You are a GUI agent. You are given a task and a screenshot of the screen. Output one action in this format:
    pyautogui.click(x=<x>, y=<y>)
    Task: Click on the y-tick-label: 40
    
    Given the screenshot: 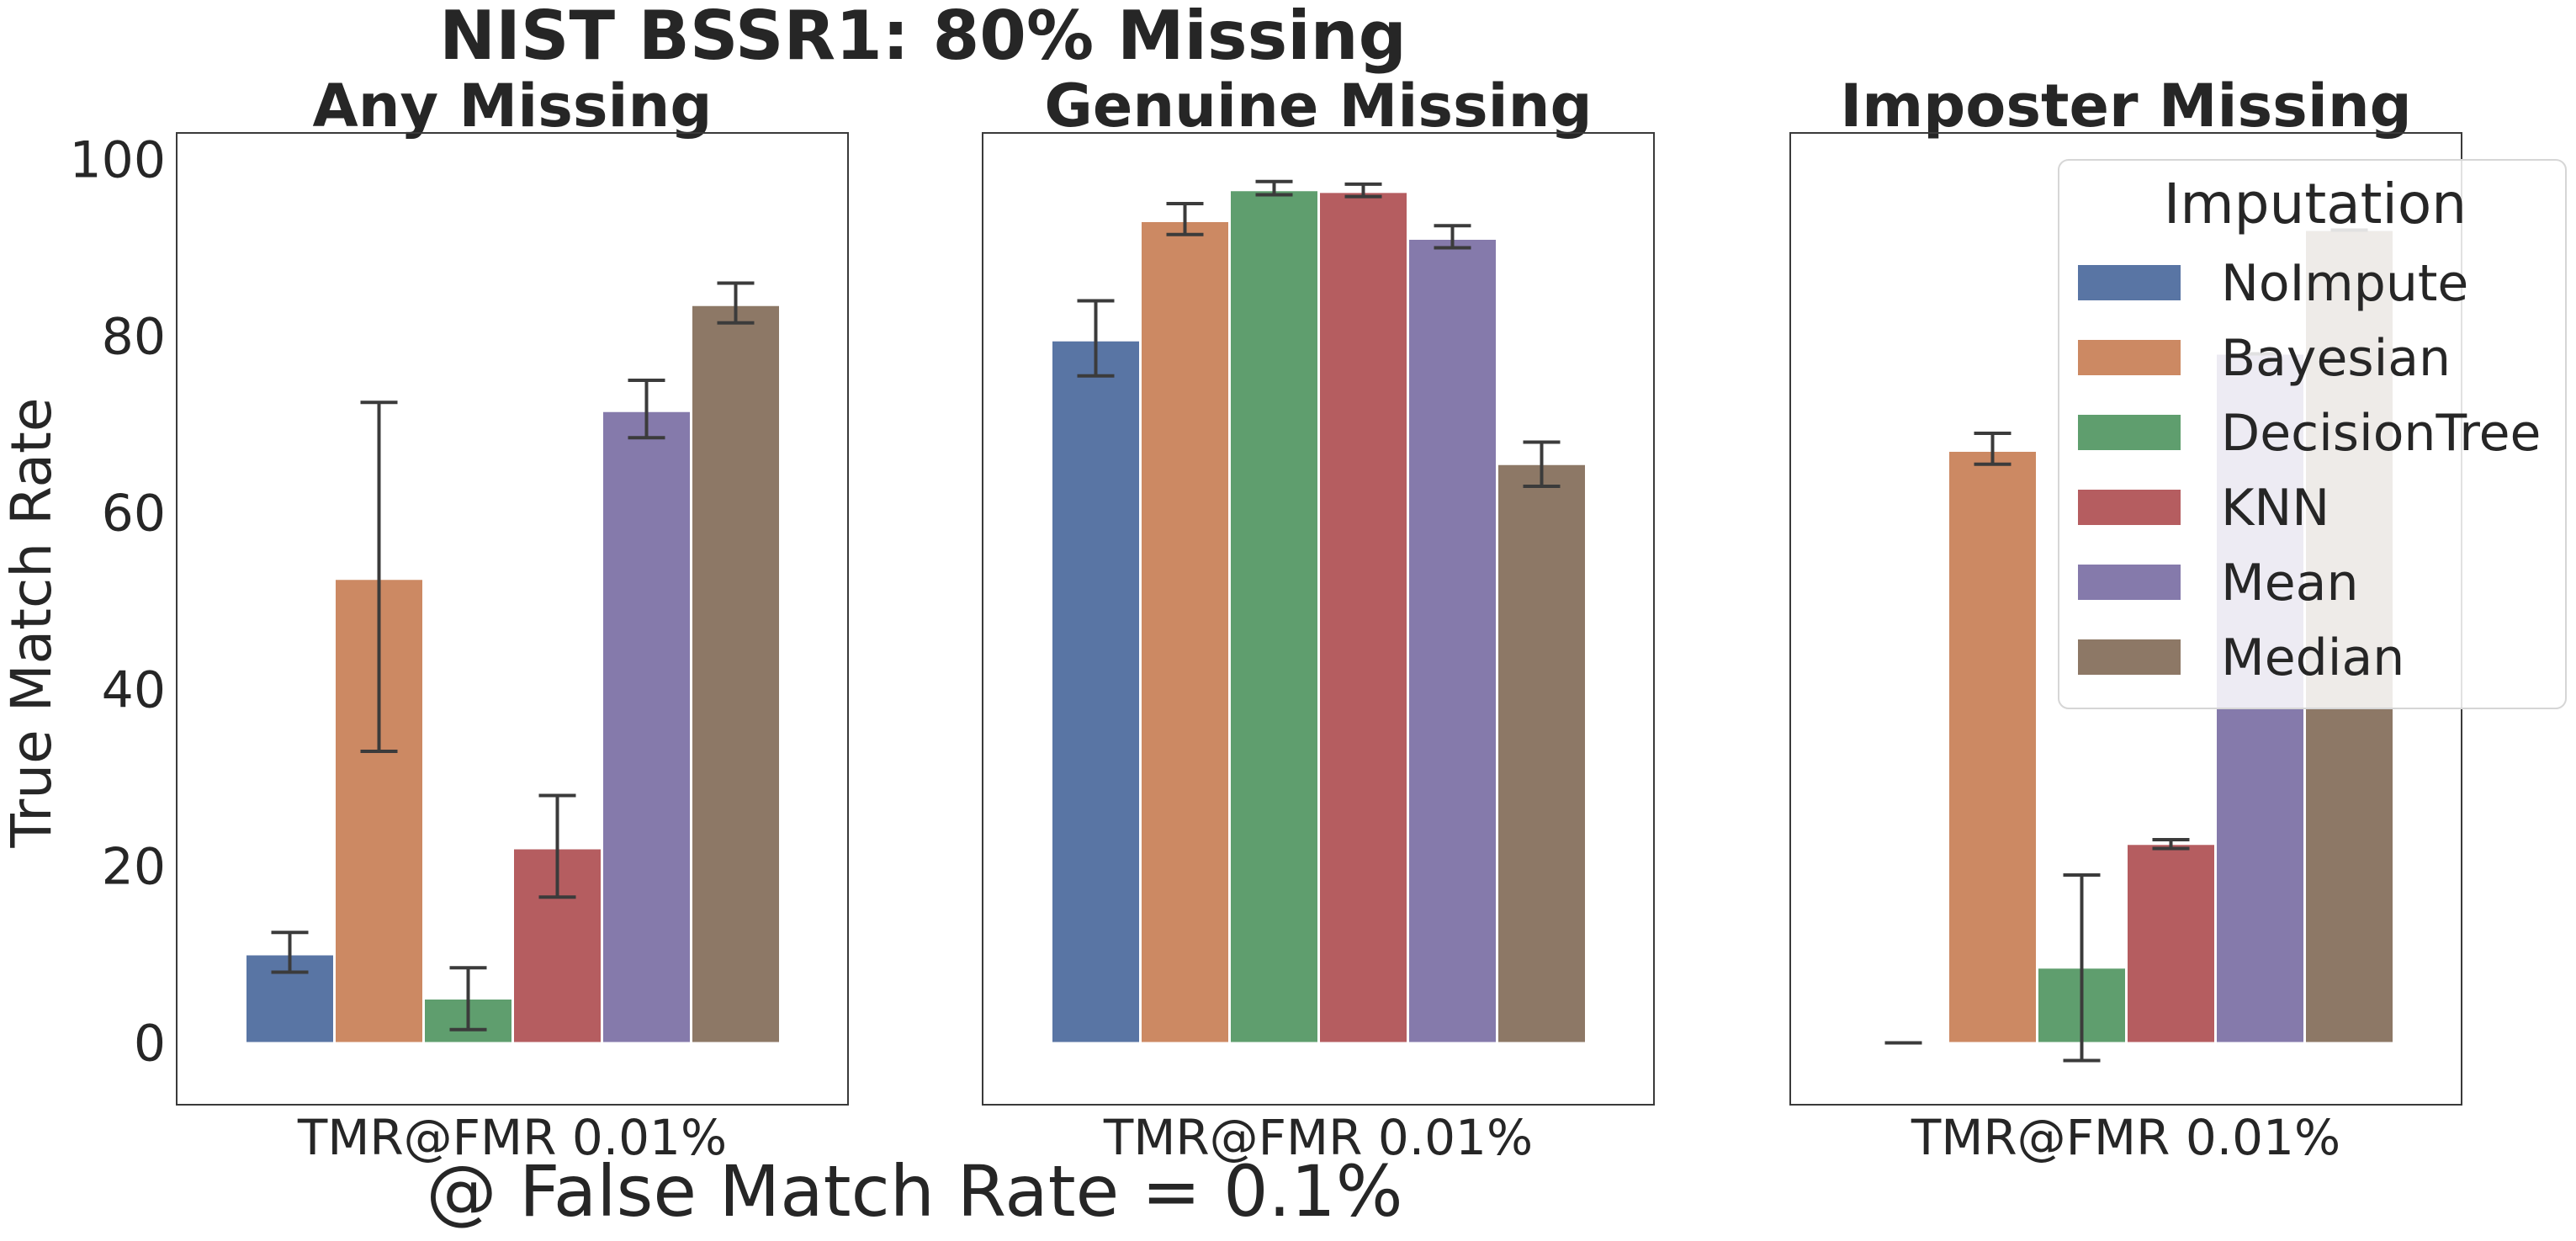 What is the action you would take?
    pyautogui.click(x=134, y=690)
    